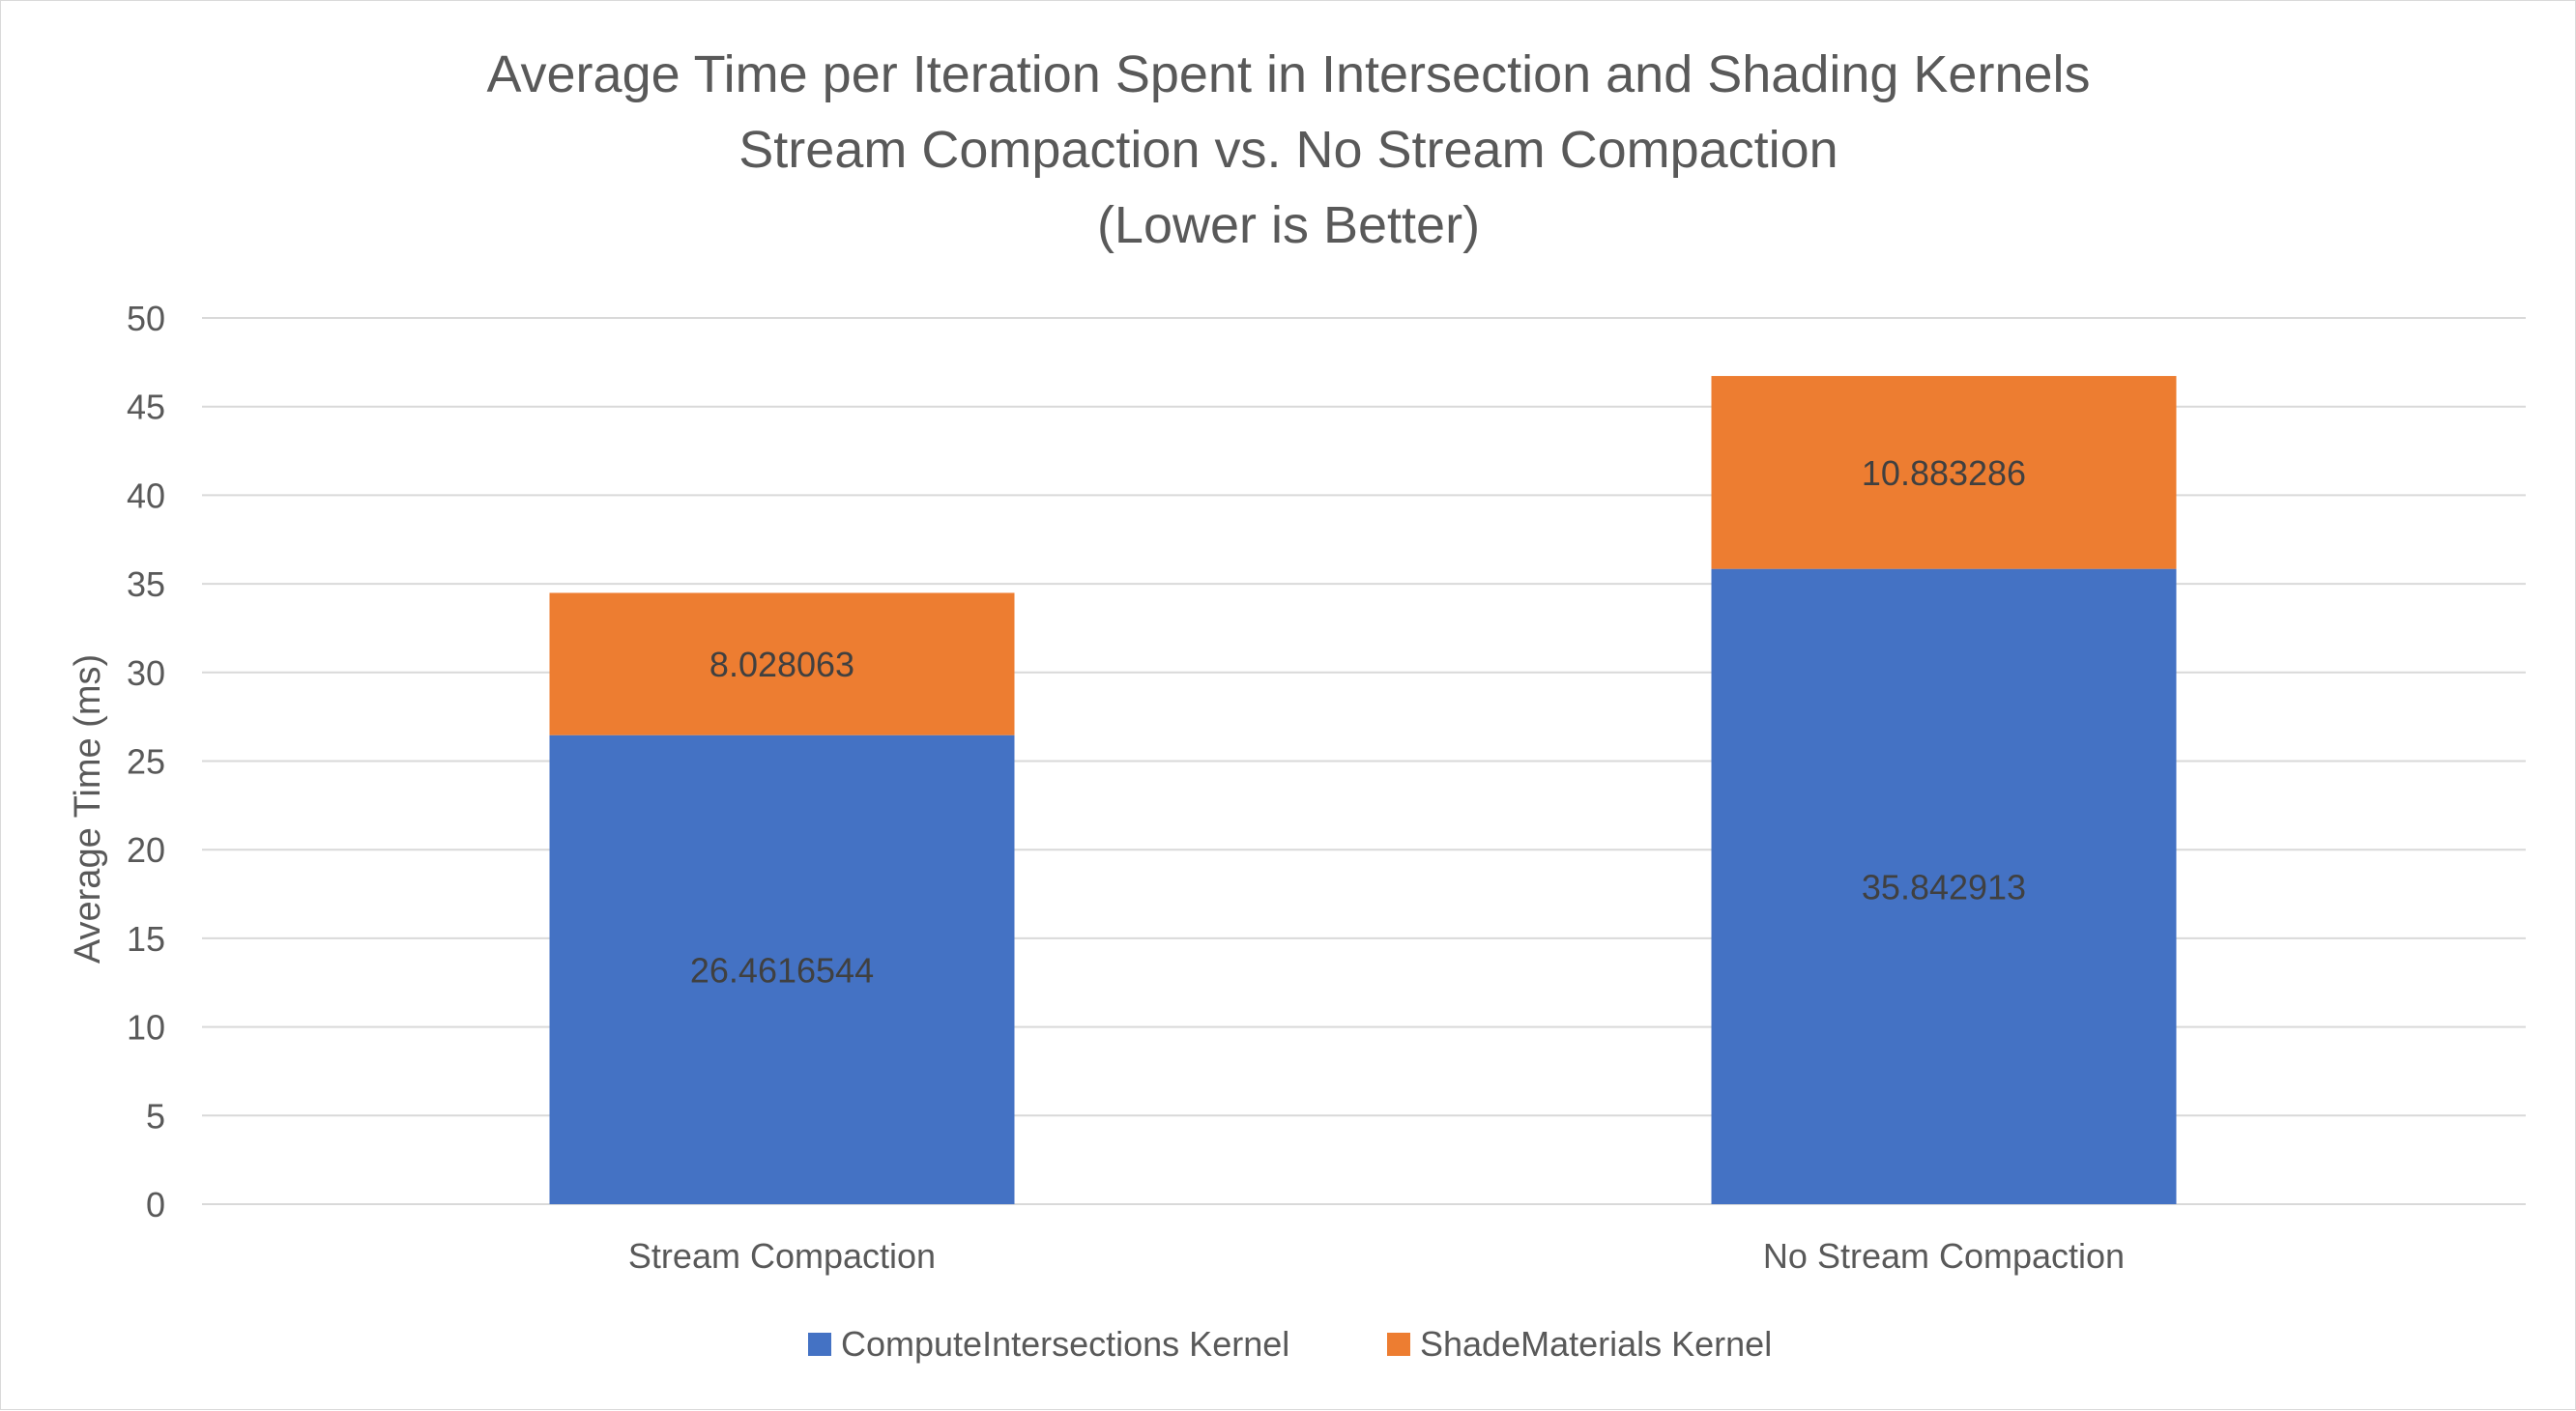 The width and height of the screenshot is (2576, 1411). I want to click on y-tick-label: 25, so click(146, 762).